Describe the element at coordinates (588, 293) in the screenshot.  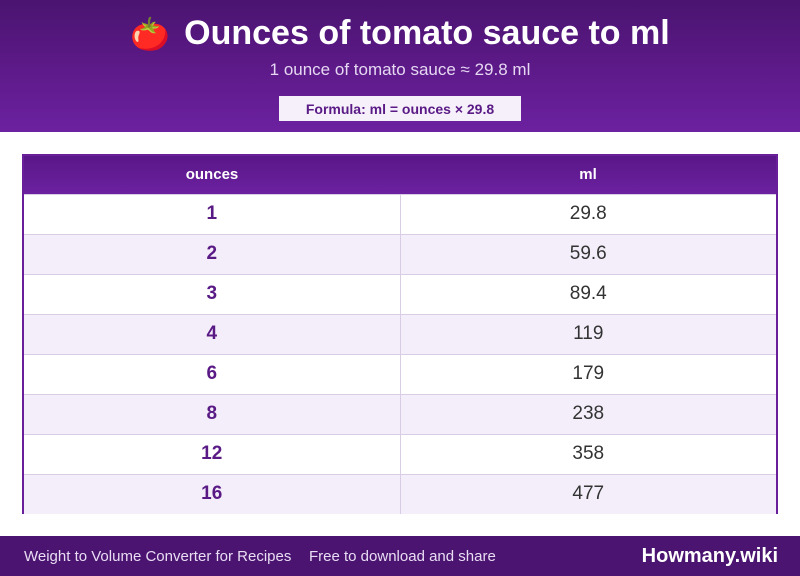
I see `ml-cell: 89.4` at that location.